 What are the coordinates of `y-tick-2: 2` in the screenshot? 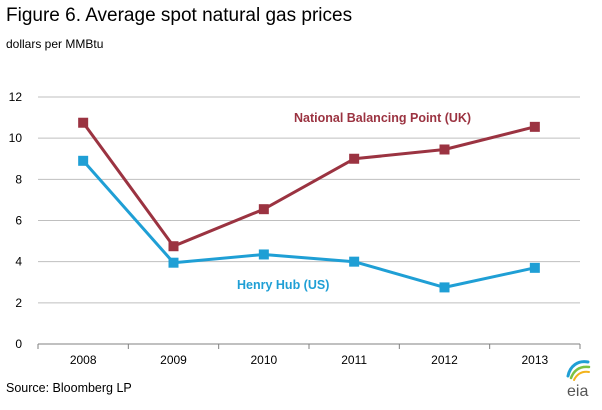 It's located at (18, 303).